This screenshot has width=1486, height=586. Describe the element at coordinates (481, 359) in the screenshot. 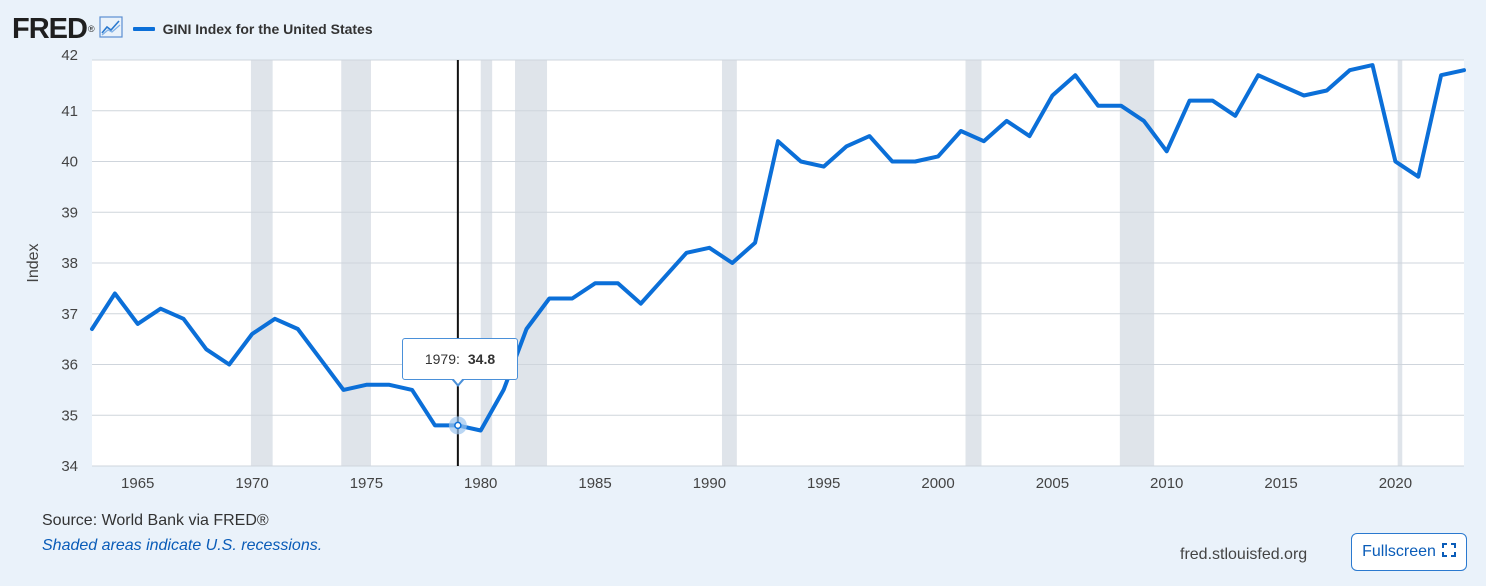

I see `tooltip-value: 34.8` at that location.